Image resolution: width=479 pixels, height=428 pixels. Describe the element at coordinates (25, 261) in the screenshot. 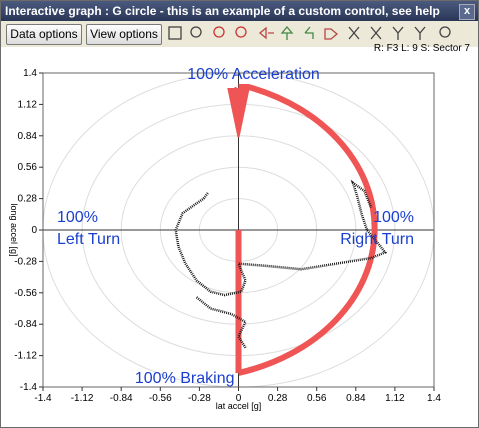

I see `y-tick-label: -0.28` at that location.